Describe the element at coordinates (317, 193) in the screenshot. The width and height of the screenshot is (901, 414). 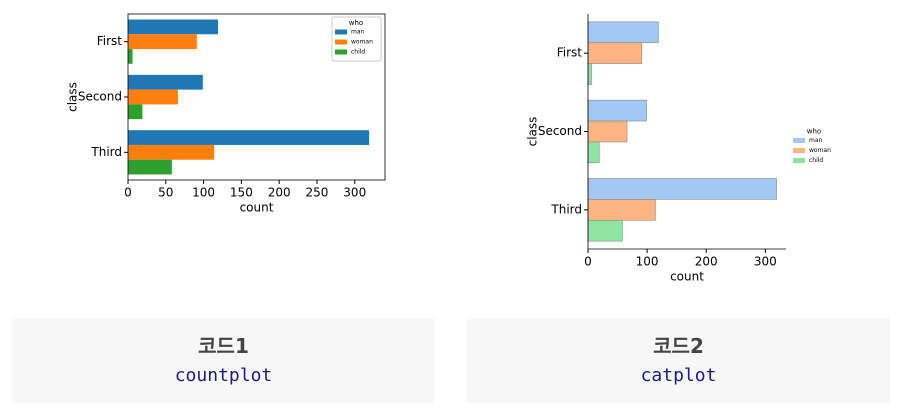
I see `x-tick-label: 250` at that location.